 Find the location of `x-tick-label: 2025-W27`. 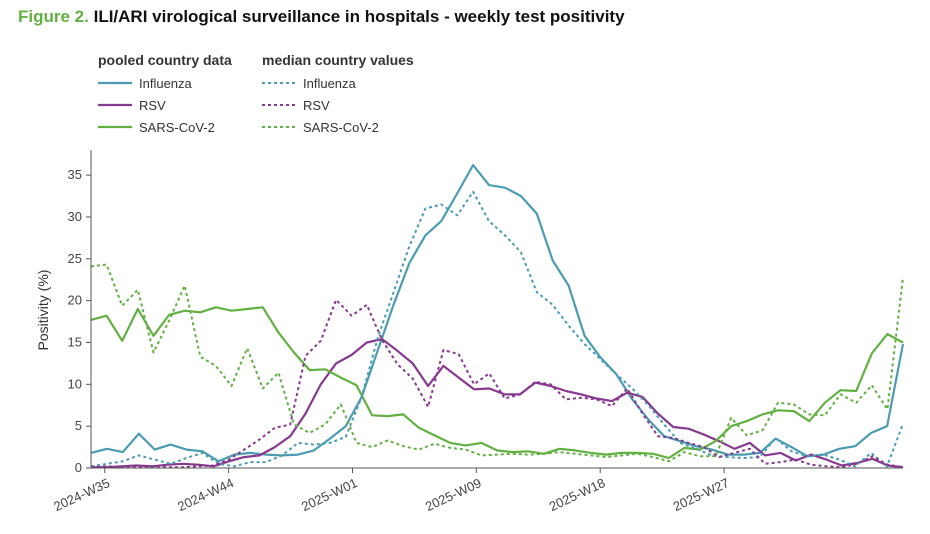

x-tick-label: 2025-W27 is located at coordinates (701, 494).